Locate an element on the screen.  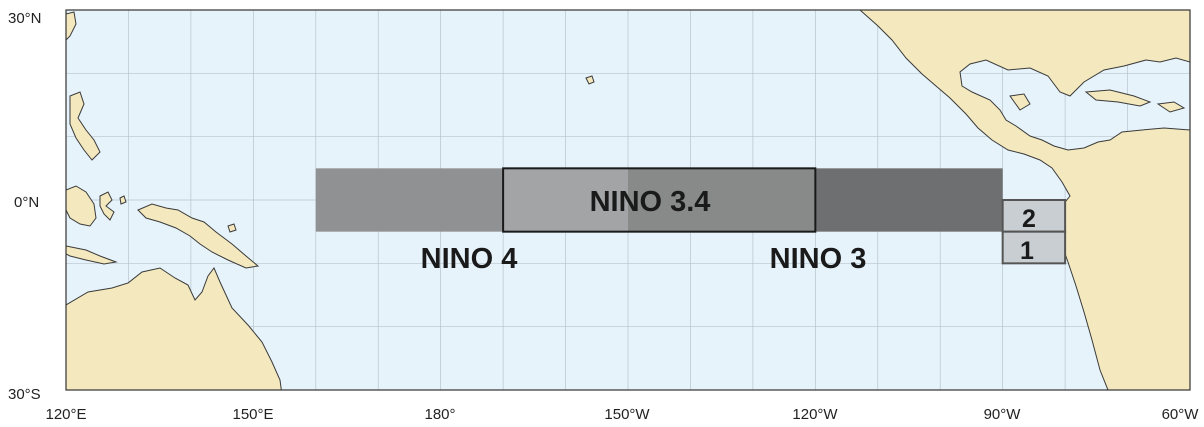
nino-regions is located at coordinates (691, 216).